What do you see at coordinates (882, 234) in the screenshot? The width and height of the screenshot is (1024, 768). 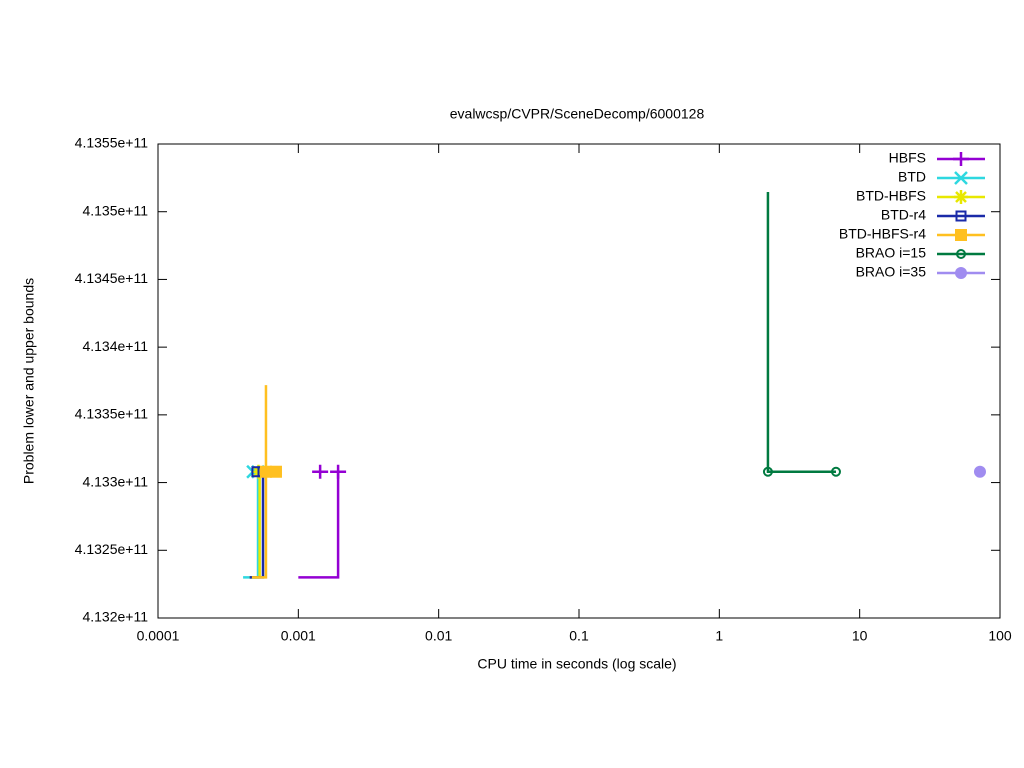 I see `legend-label: BTD-HBFS-r4` at bounding box center [882, 234].